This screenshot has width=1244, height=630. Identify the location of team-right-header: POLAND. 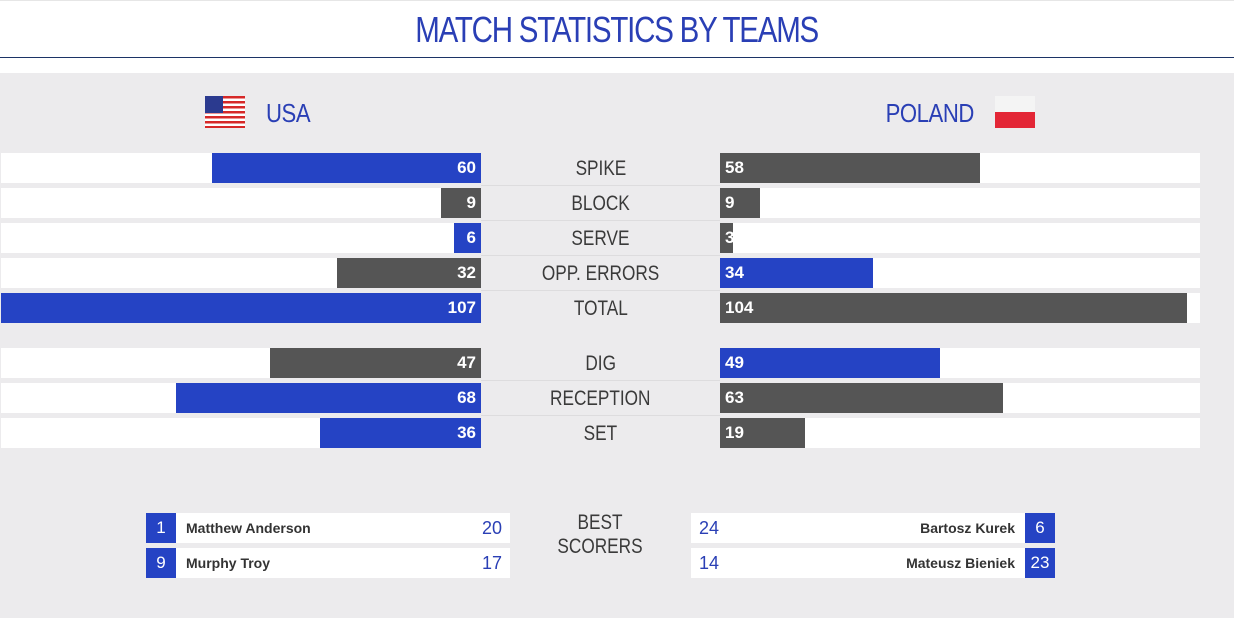
(952, 113).